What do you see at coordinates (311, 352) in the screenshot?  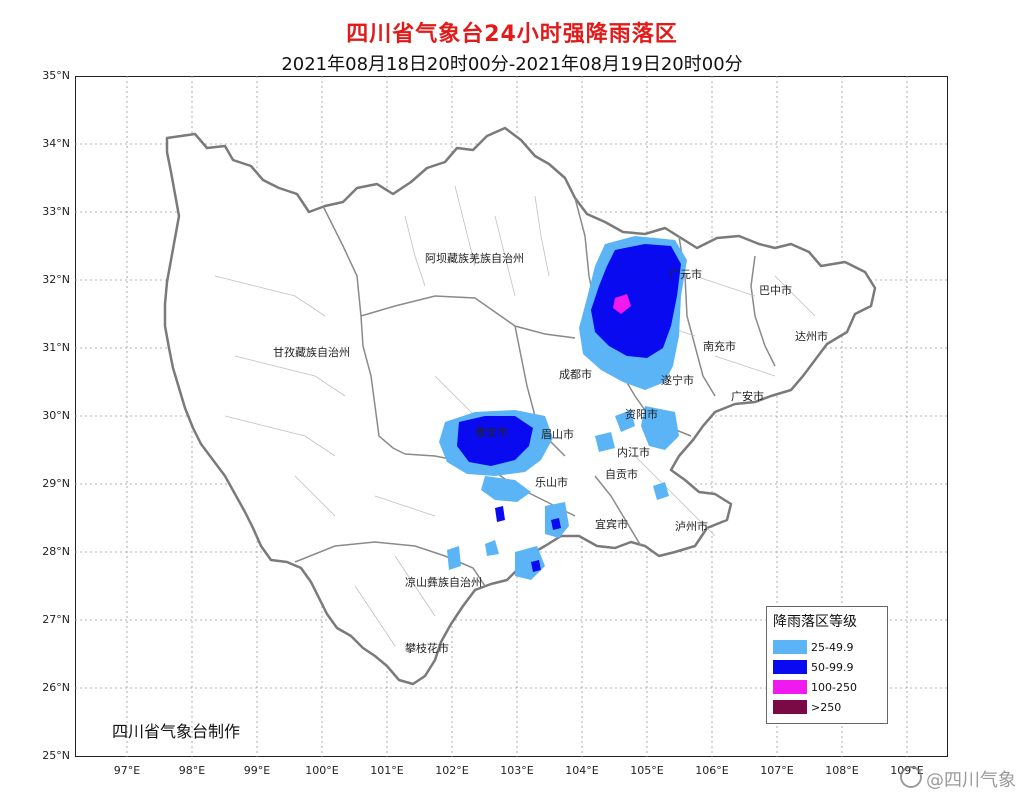 I see `city-label-ganzi: 甘孜藏族自治州` at bounding box center [311, 352].